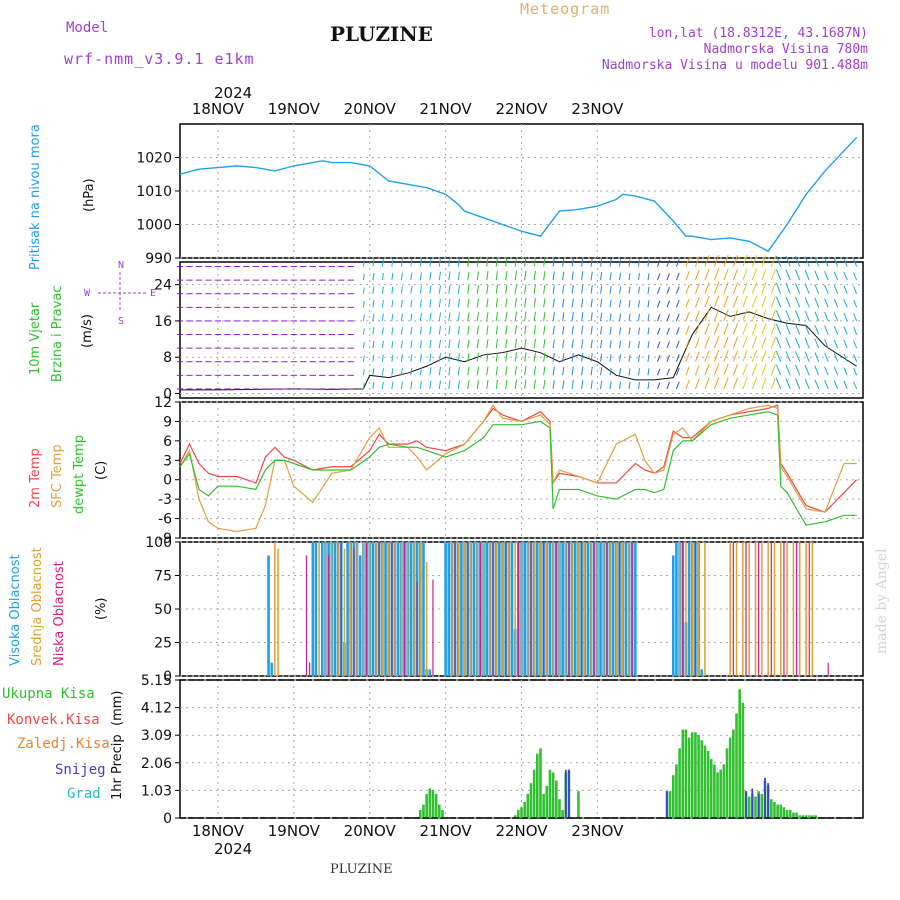 The width and height of the screenshot is (900, 900). I want to click on temp-unit: (C), so click(101, 470).